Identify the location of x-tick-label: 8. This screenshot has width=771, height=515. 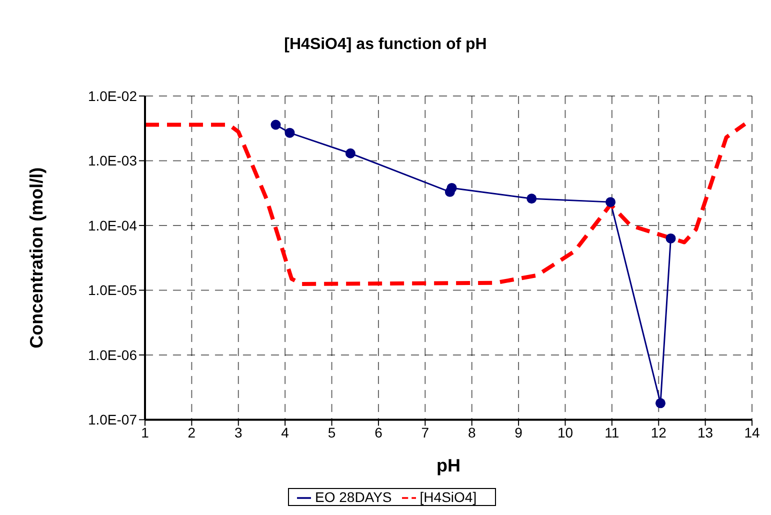
(472, 432).